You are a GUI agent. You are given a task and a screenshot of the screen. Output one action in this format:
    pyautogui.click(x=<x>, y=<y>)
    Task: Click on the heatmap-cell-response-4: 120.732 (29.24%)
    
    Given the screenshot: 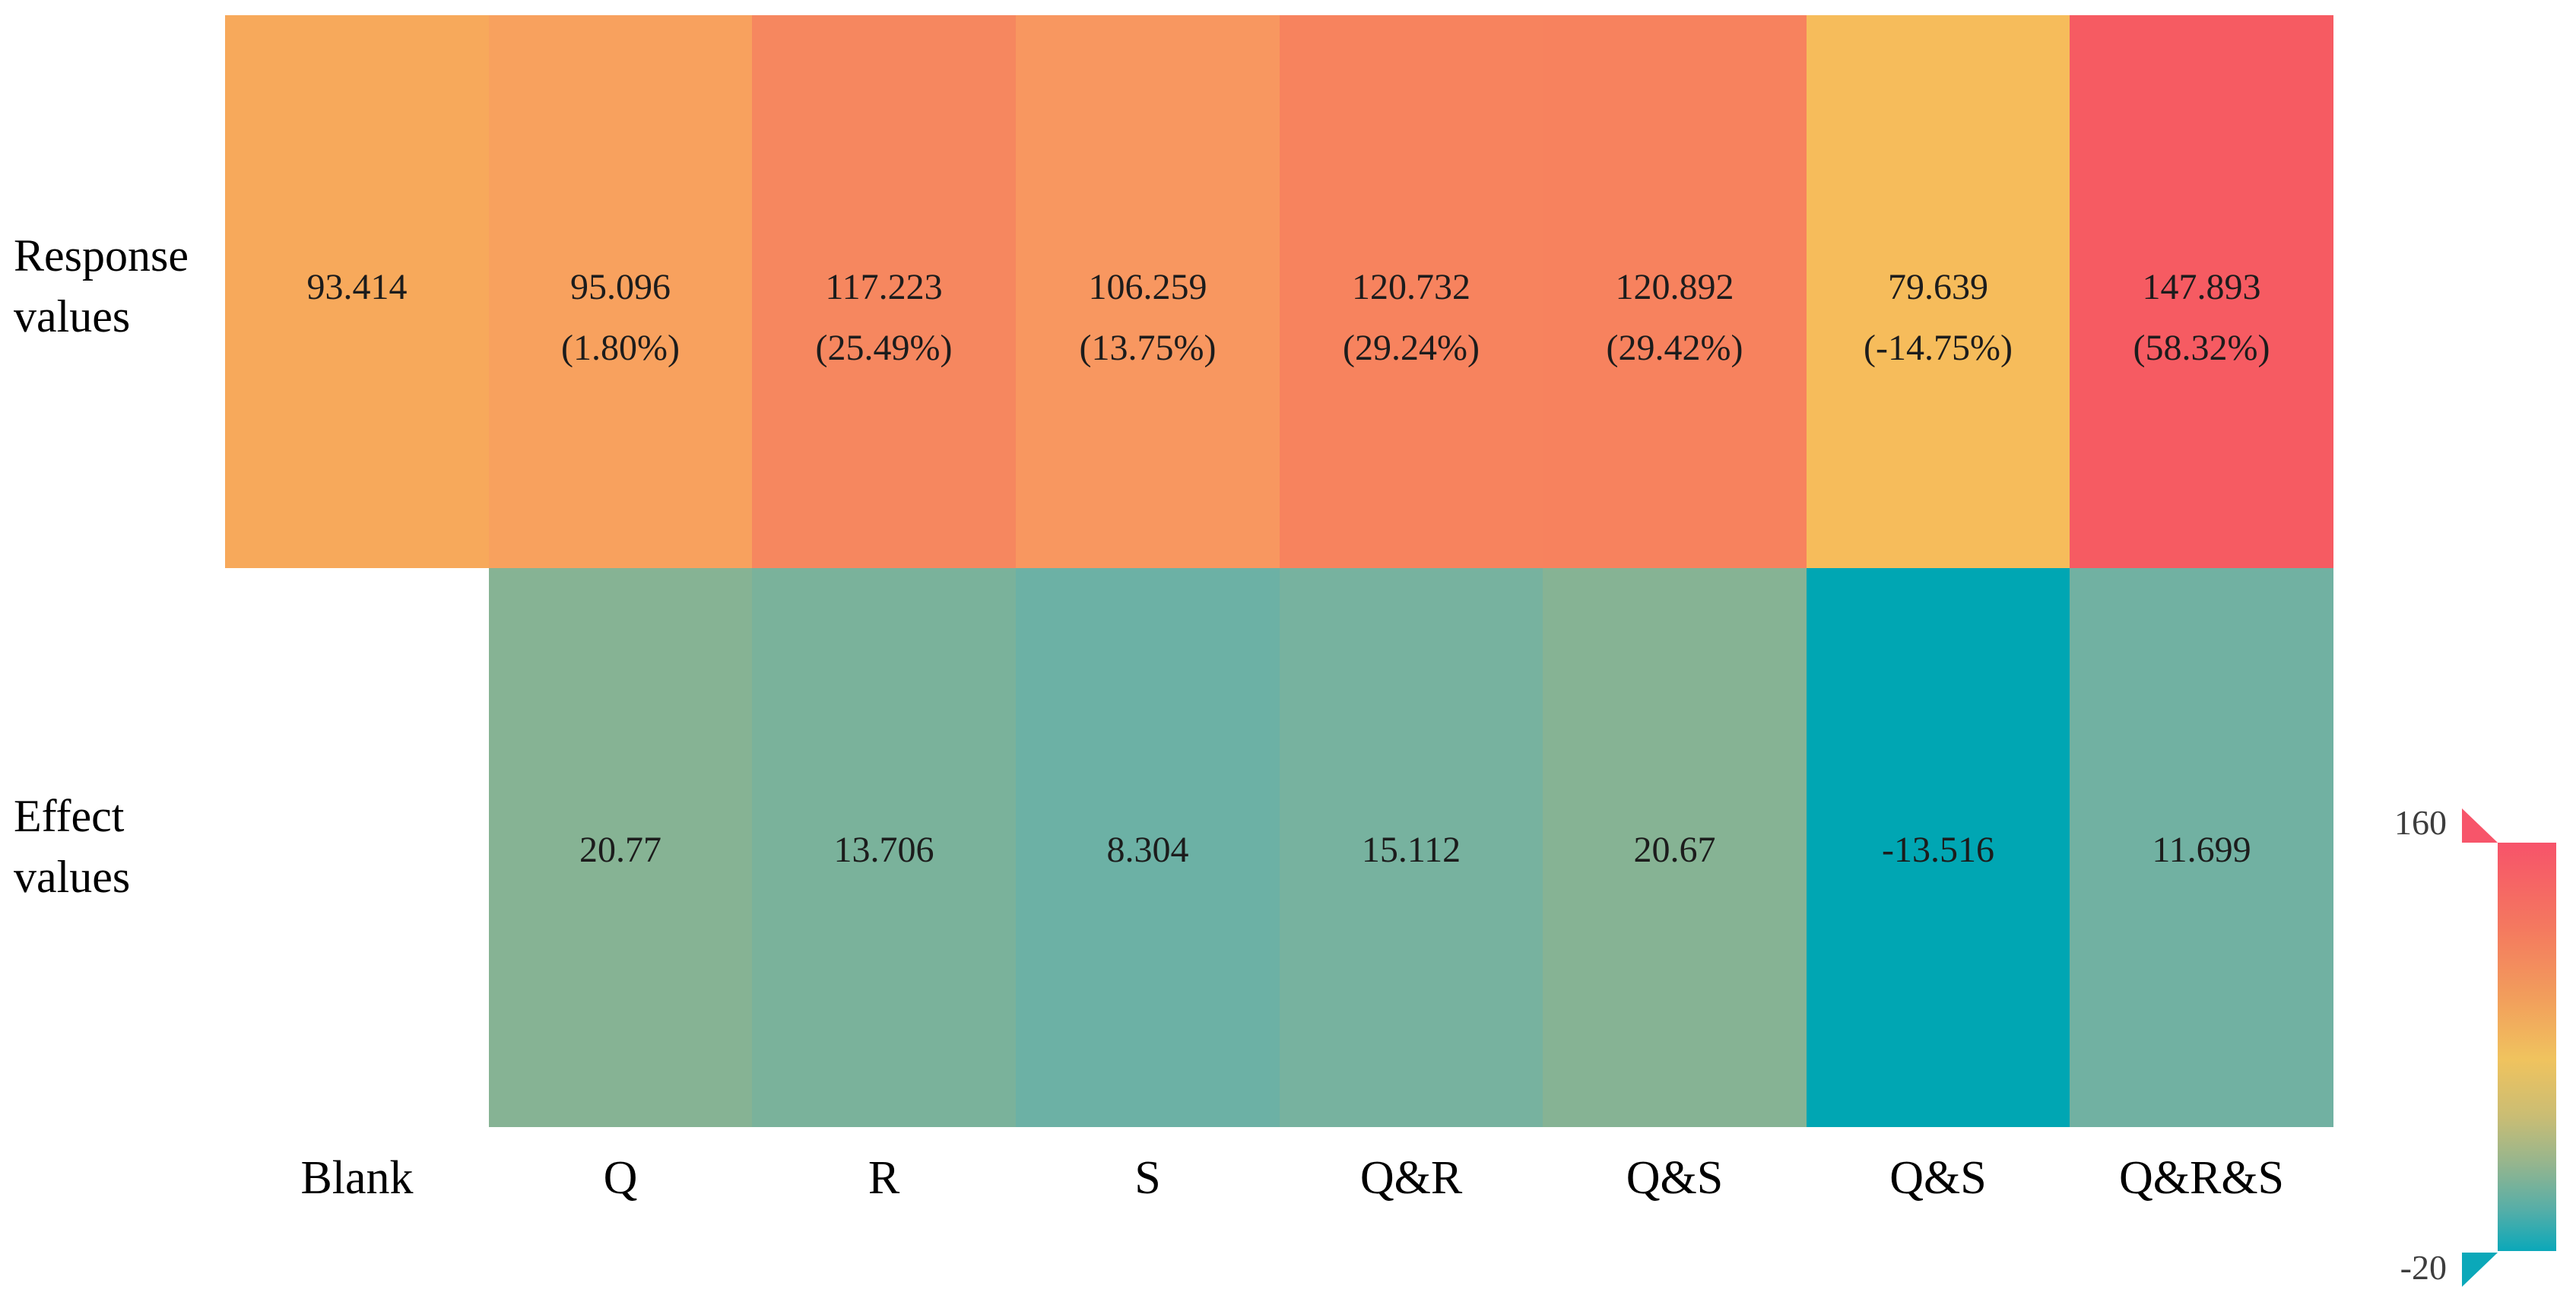 What is the action you would take?
    pyautogui.click(x=1411, y=291)
    